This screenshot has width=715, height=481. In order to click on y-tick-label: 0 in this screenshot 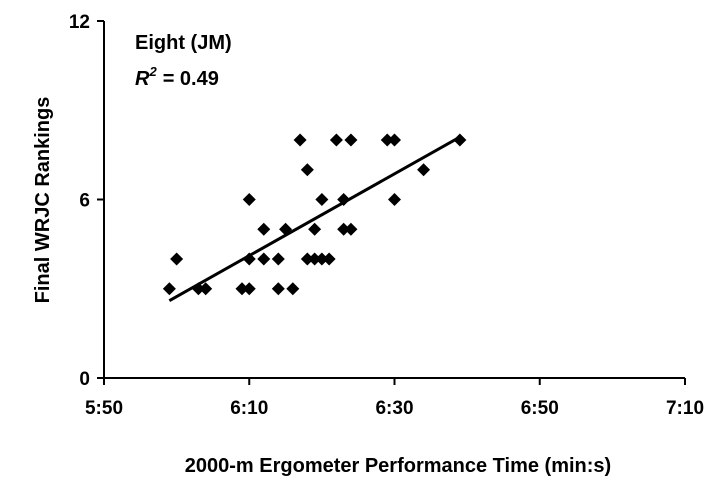, I will do `click(84, 379)`.